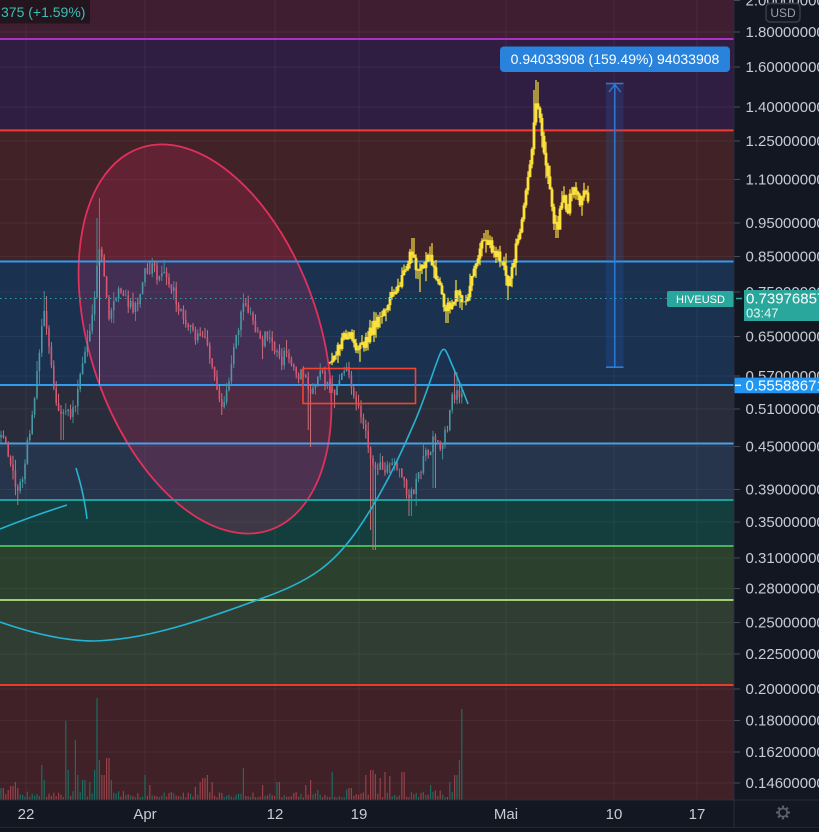  What do you see at coordinates (762, 313) in the screenshot?
I see `svg-text: 03:47` at bounding box center [762, 313].